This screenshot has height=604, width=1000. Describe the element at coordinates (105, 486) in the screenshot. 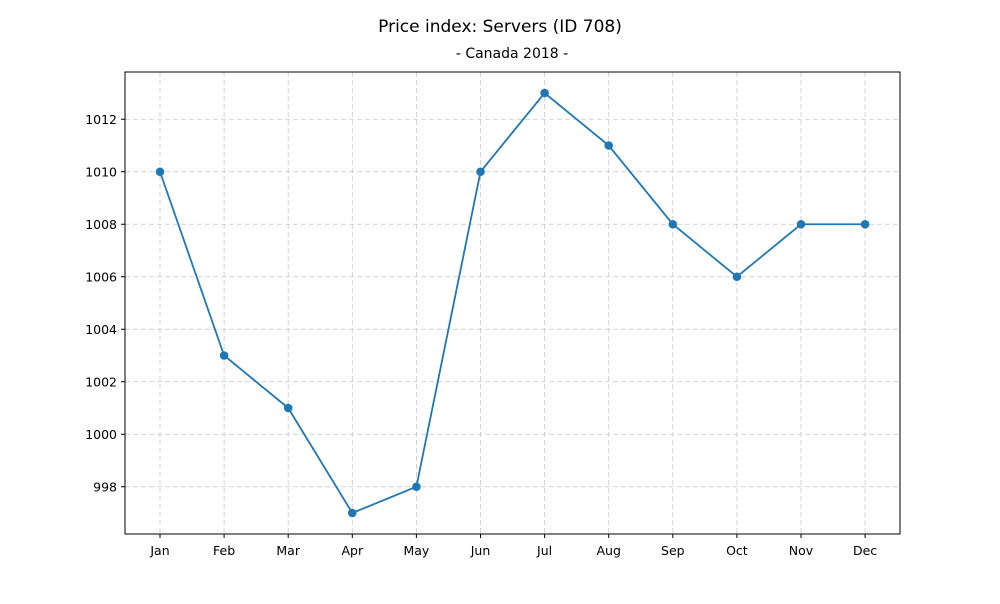

I see `y-tick-label: 998` at that location.